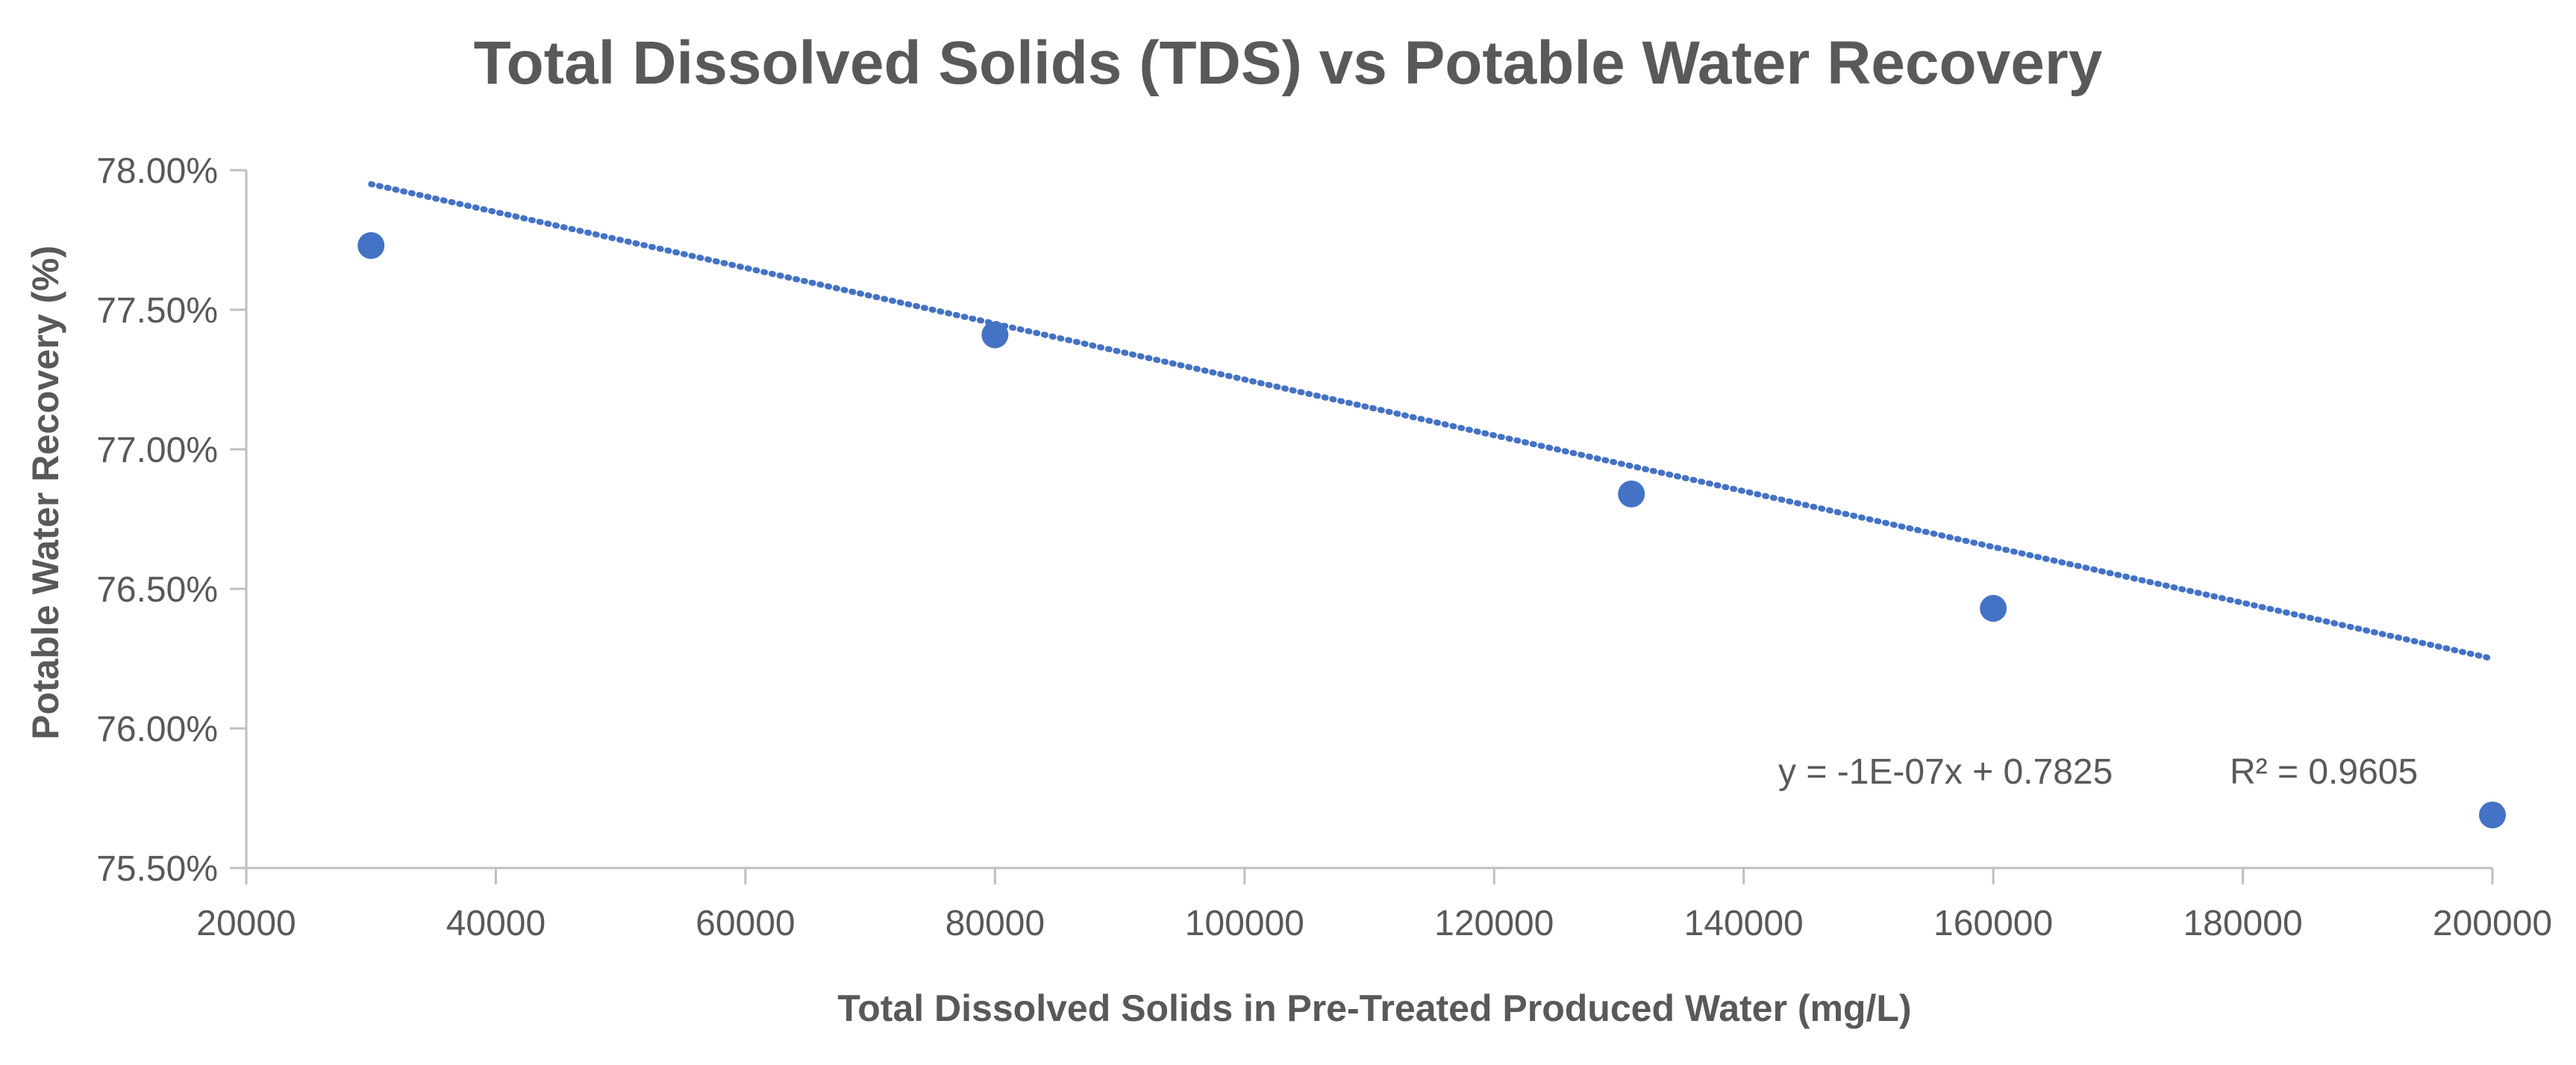 This screenshot has height=1065, width=2576. What do you see at coordinates (745, 924) in the screenshot?
I see `x-tick-label: 60000` at bounding box center [745, 924].